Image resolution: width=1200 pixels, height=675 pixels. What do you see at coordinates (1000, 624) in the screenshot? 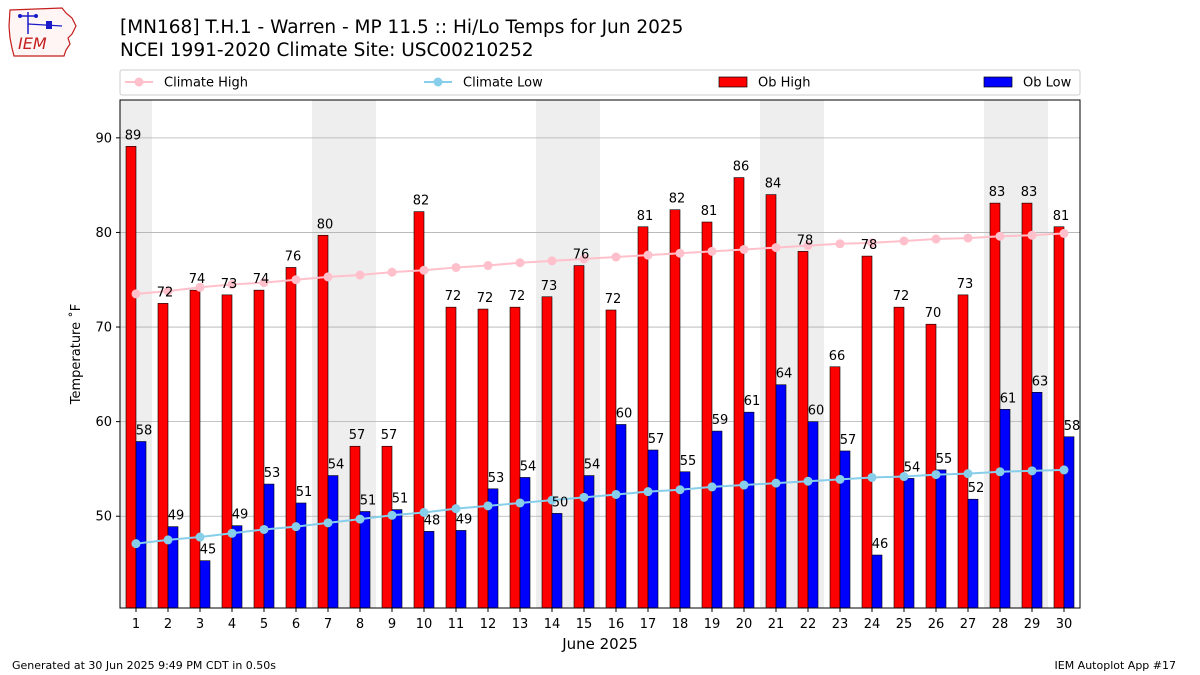
I see `x-tick-label: 28` at bounding box center [1000, 624].